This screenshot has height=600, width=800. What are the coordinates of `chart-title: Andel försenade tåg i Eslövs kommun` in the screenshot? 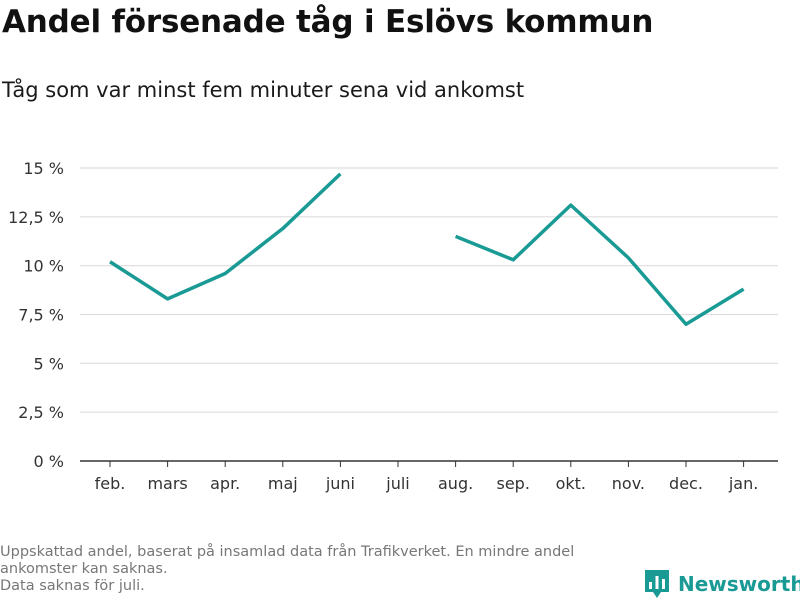 It's located at (328, 22).